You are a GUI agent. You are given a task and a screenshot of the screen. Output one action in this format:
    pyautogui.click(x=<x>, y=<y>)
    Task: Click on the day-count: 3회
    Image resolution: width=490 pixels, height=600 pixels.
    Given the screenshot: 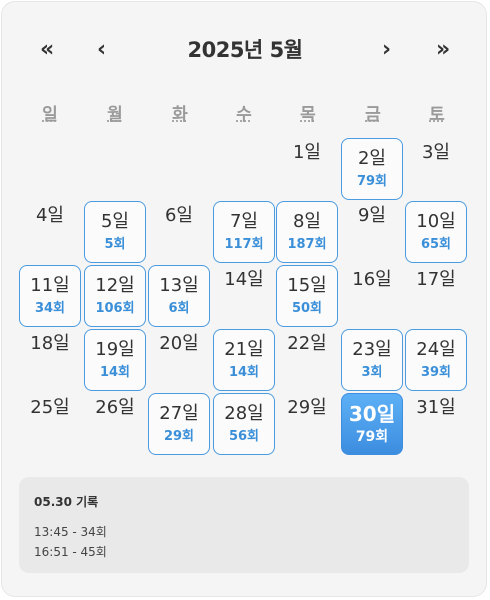 What is the action you would take?
    pyautogui.click(x=372, y=372)
    